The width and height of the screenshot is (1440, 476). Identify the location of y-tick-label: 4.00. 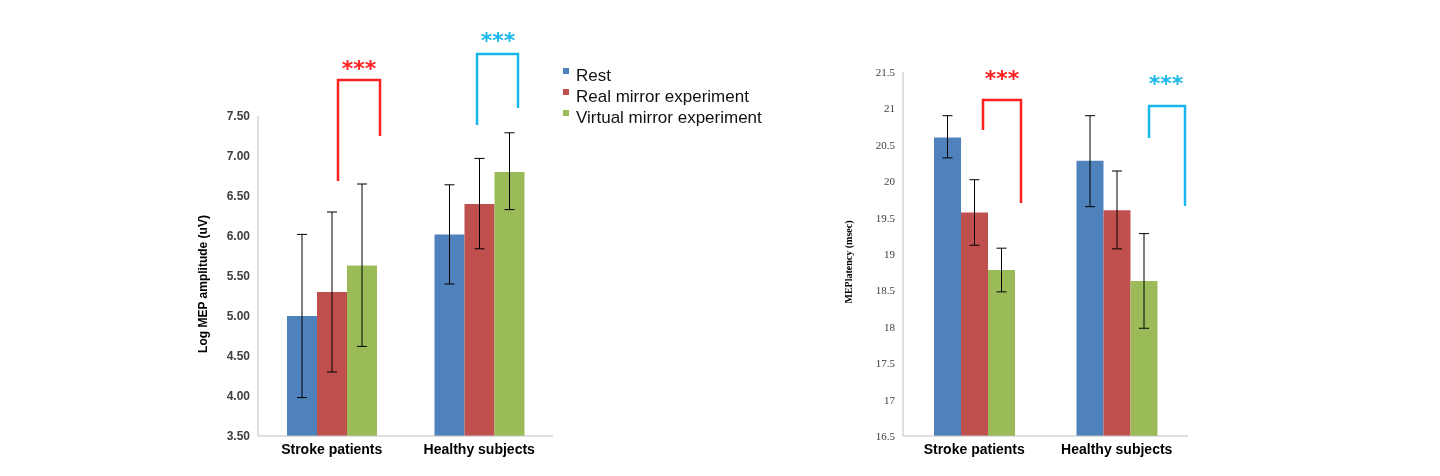
(238, 396).